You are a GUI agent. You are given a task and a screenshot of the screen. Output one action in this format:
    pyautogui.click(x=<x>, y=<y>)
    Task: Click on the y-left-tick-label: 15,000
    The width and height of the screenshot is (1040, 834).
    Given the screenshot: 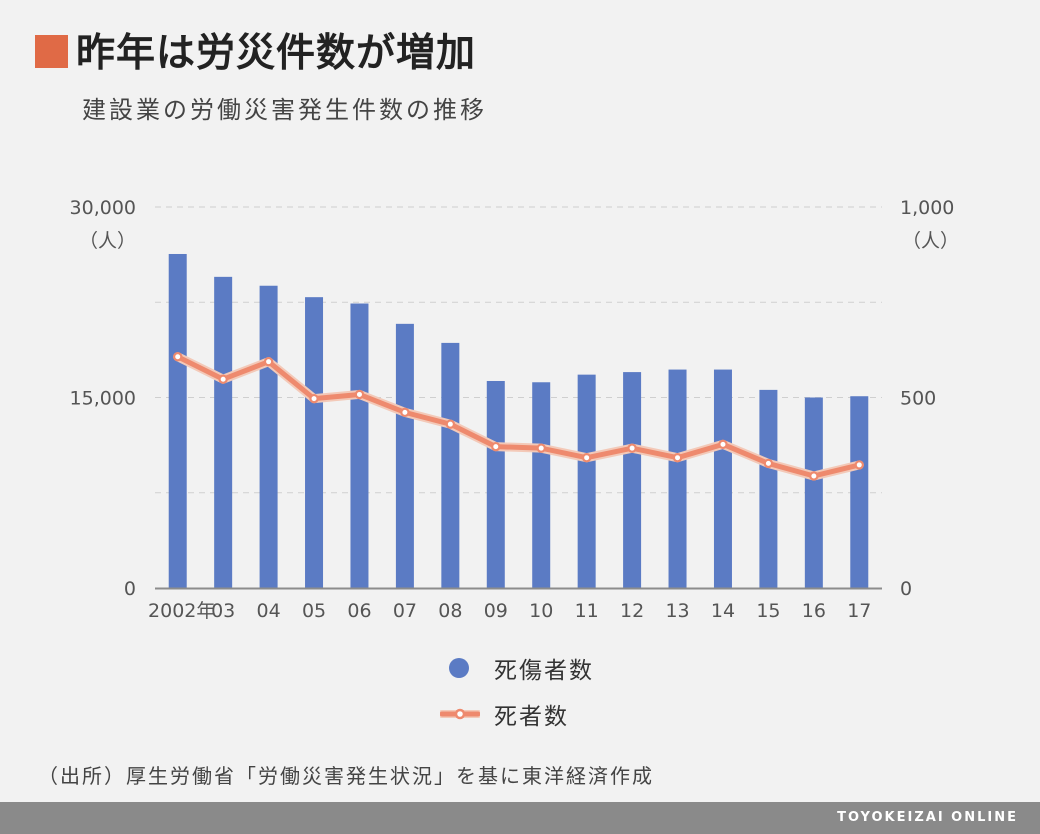 What is the action you would take?
    pyautogui.click(x=103, y=399)
    